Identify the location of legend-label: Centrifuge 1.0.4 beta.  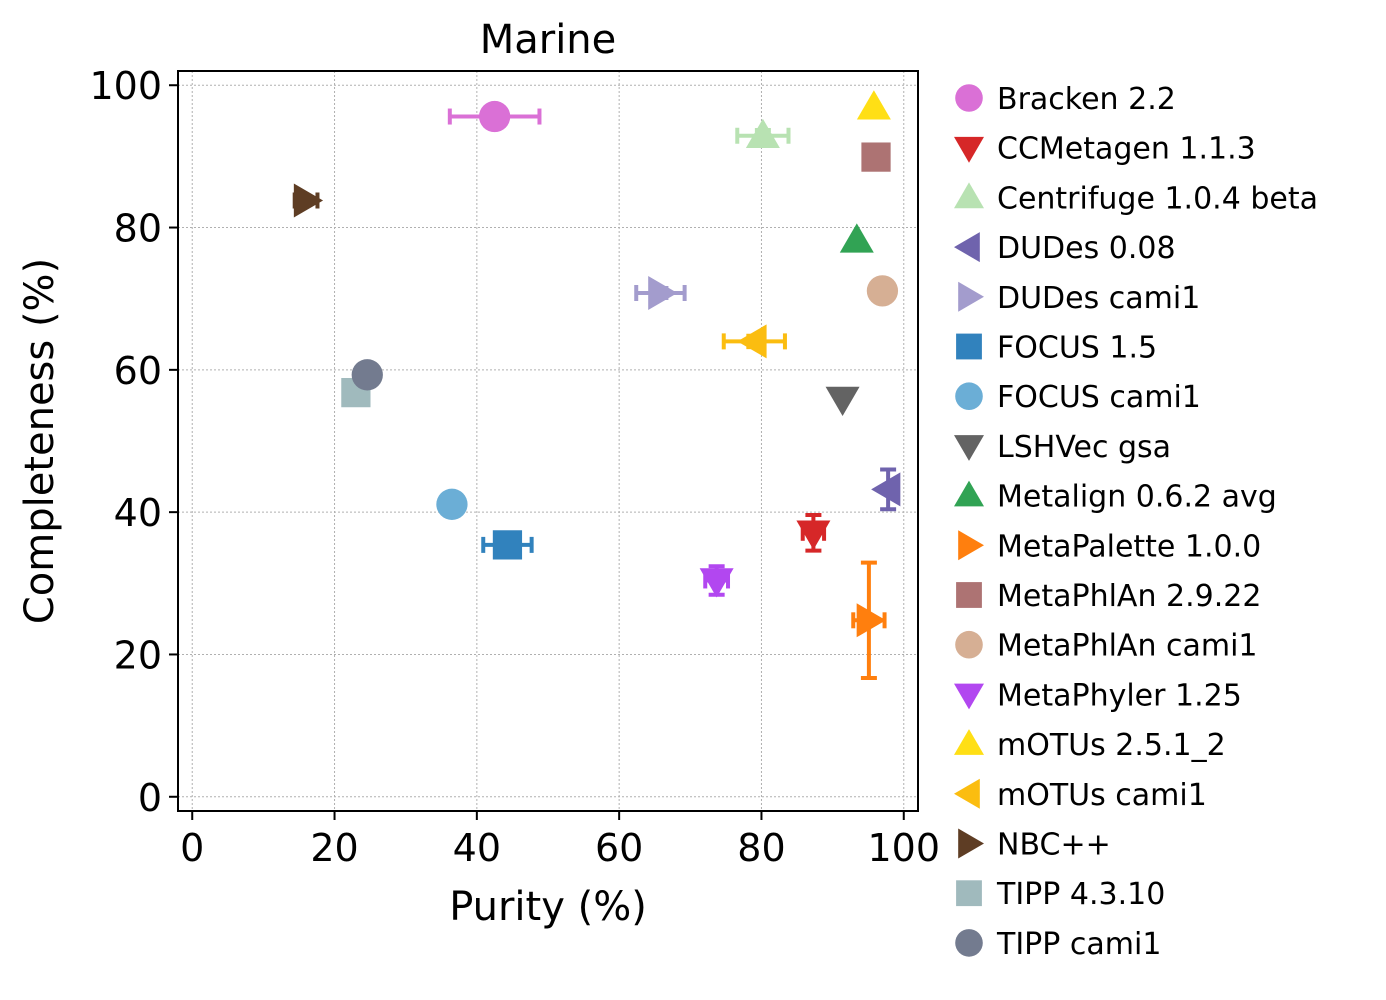
(1157, 198).